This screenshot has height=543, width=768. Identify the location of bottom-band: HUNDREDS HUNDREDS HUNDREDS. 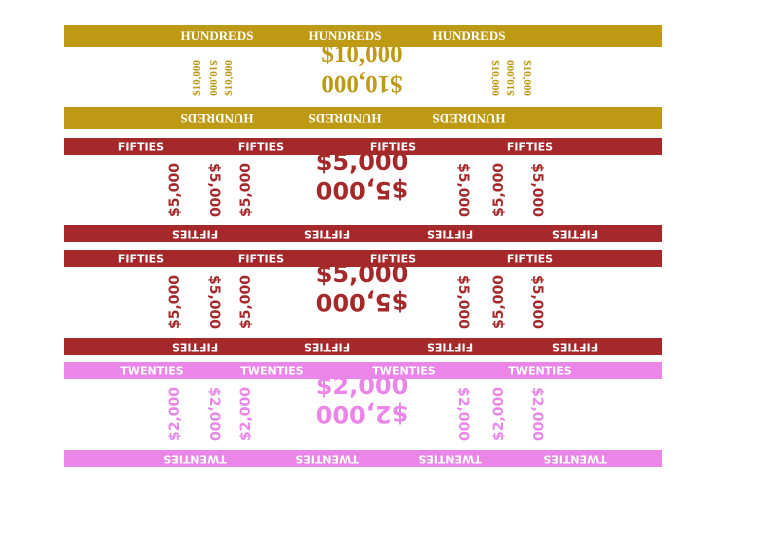
(363, 118).